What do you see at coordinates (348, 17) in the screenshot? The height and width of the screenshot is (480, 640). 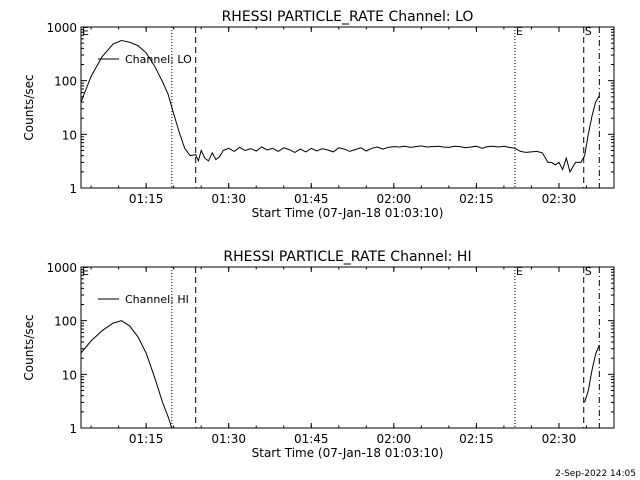 I see `chart-title: RHESSI PARTICLE_RATE Channel: LO` at bounding box center [348, 17].